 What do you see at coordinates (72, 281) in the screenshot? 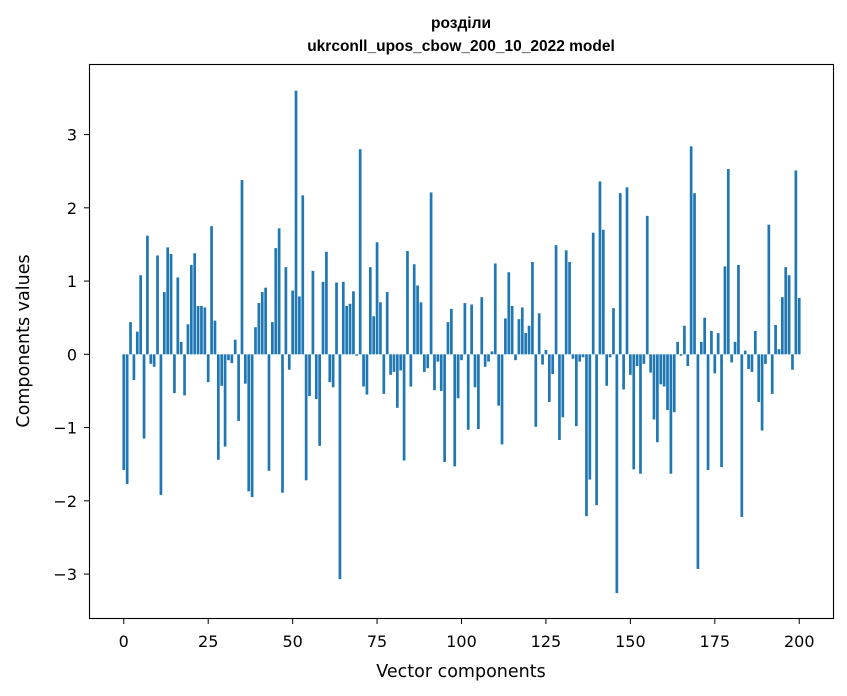
I see `y-tick-label: 1` at bounding box center [72, 281].